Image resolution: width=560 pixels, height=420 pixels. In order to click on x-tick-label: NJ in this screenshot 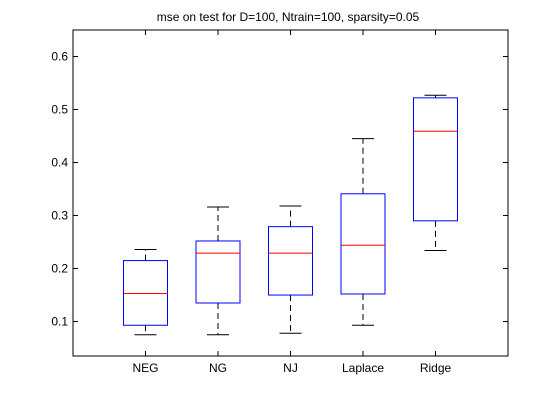, I will do `click(290, 368)`.